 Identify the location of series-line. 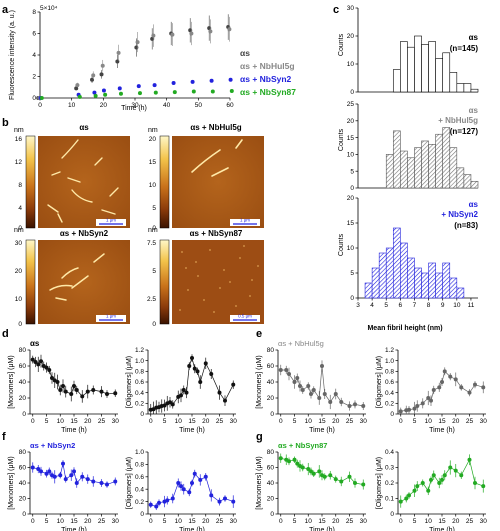
(322, 386).